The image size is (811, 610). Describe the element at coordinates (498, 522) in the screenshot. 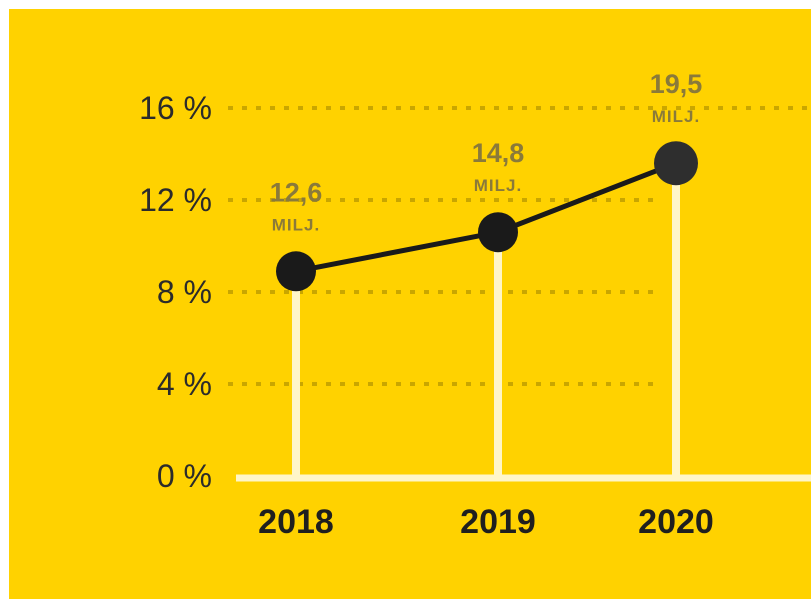

I see `x-tick-label: 2019` at that location.